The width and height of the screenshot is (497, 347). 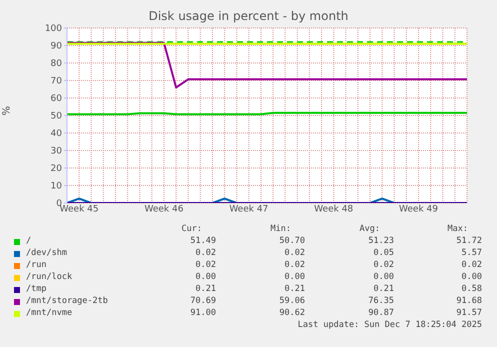 I want to click on text: Cur:, so click(x=192, y=229).